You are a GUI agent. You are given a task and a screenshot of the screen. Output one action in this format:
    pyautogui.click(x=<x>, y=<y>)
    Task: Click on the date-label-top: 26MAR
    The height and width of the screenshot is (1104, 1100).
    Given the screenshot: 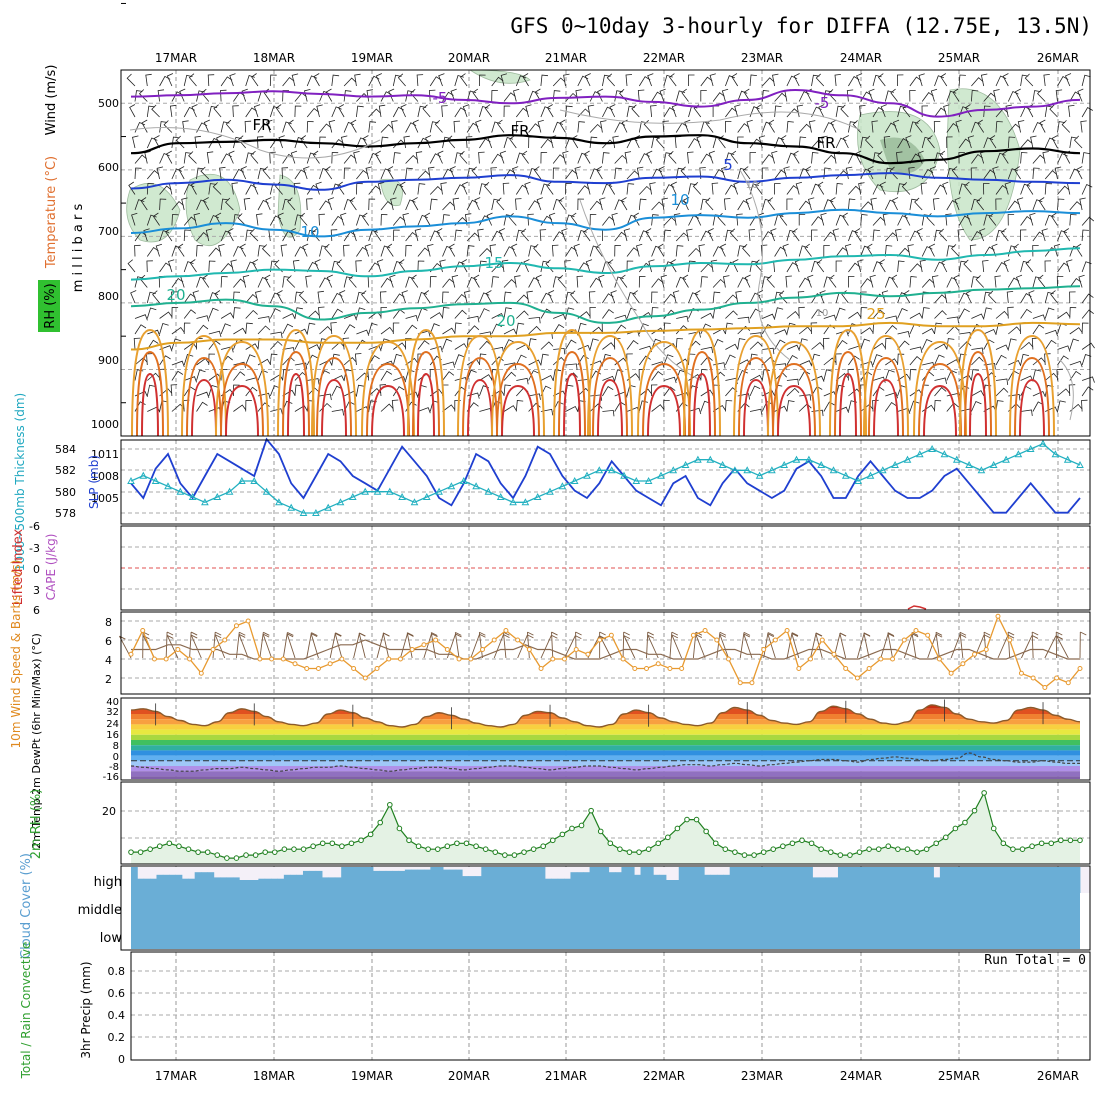 What is the action you would take?
    pyautogui.click(x=1058, y=58)
    